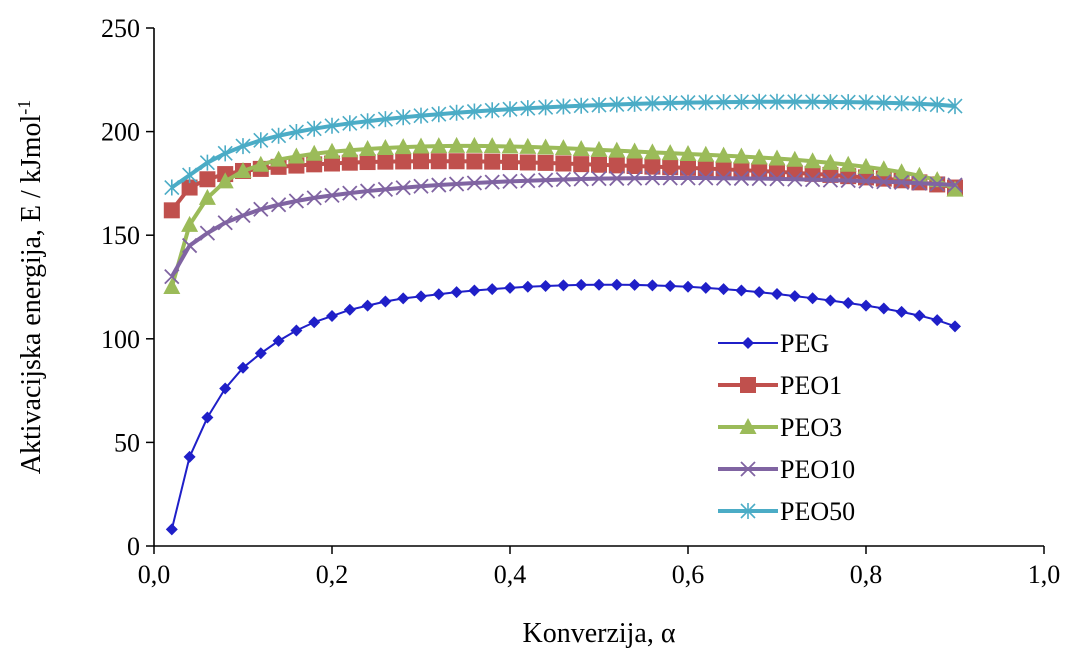 The width and height of the screenshot is (1080, 652). Describe the element at coordinates (811, 427) in the screenshot. I see `legend-label: PEO3` at that location.